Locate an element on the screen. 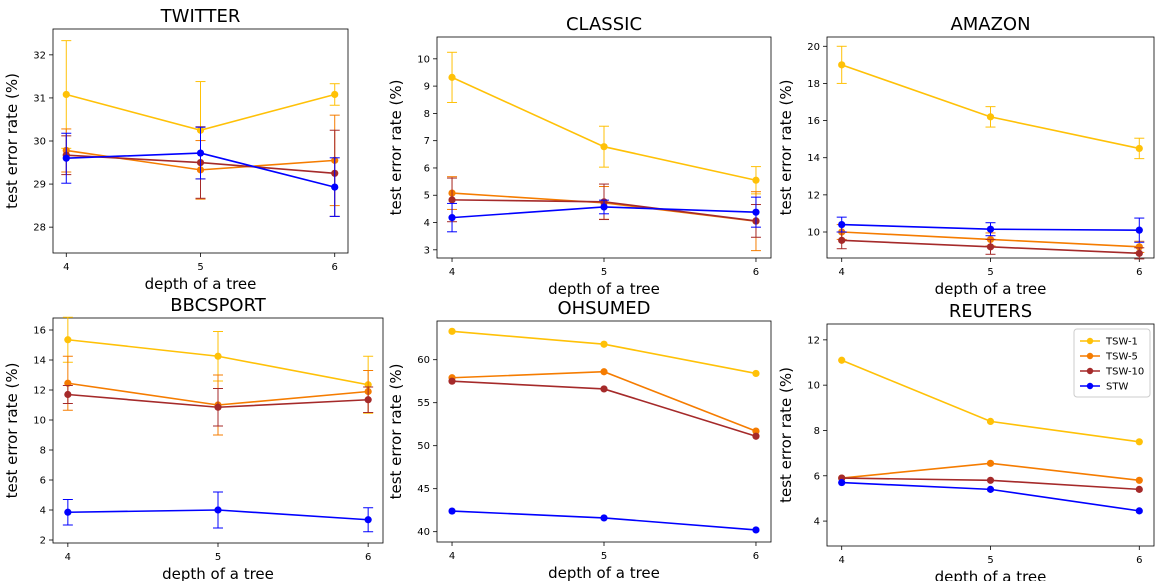 This screenshot has height=581, width=1157. legend: TSW-1 TSW-5 TSW-10 STW is located at coordinates (1112, 363).